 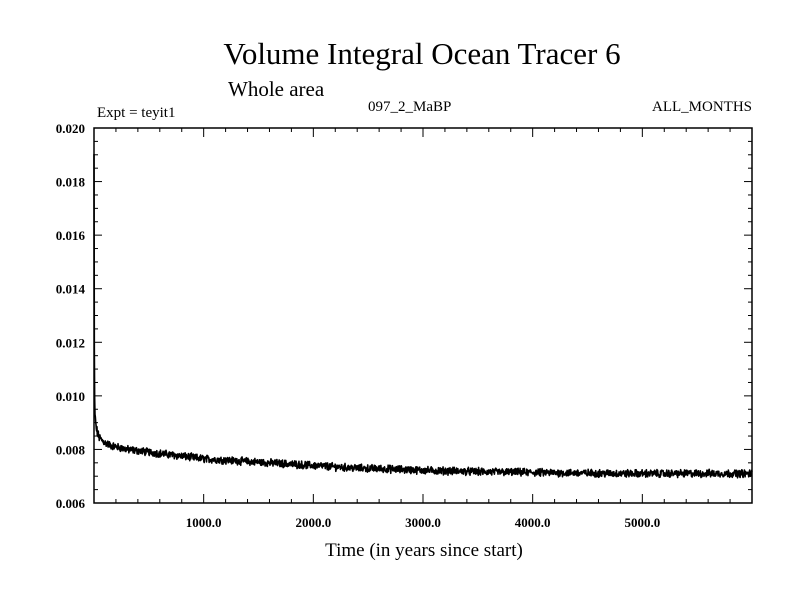 What do you see at coordinates (409, 107) in the screenshot?
I see `period-label: 097_2_MaBP` at bounding box center [409, 107].